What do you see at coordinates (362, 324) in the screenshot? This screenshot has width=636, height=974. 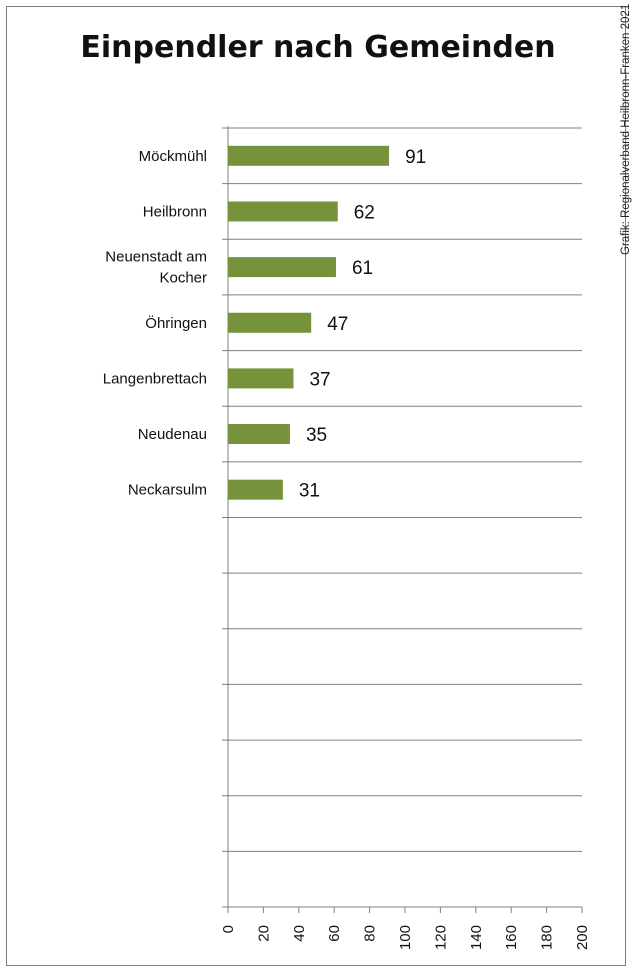 I see `value-labels: 91 62 61 47 37 35 31` at bounding box center [362, 324].